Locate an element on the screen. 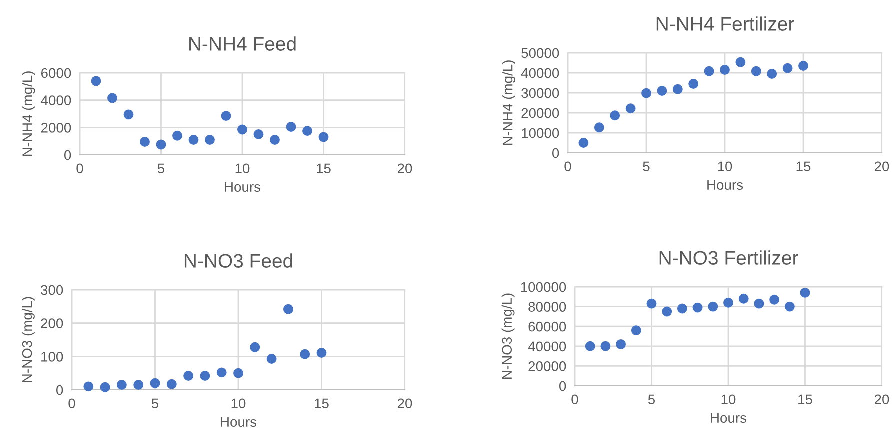 This screenshot has width=894, height=441. y-tick-label: 200 is located at coordinates (52, 323).